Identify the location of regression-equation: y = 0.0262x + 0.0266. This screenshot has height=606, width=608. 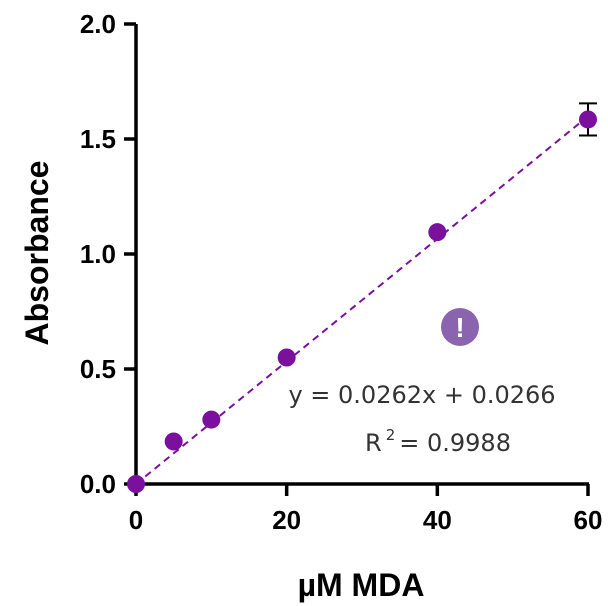
(421, 395).